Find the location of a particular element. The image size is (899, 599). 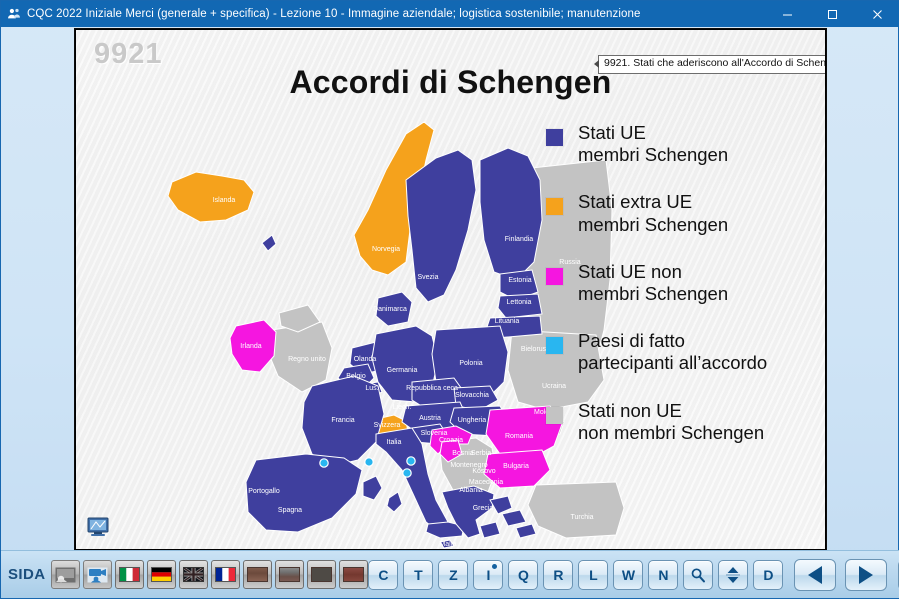

map-label-russia: Russia is located at coordinates (570, 262).